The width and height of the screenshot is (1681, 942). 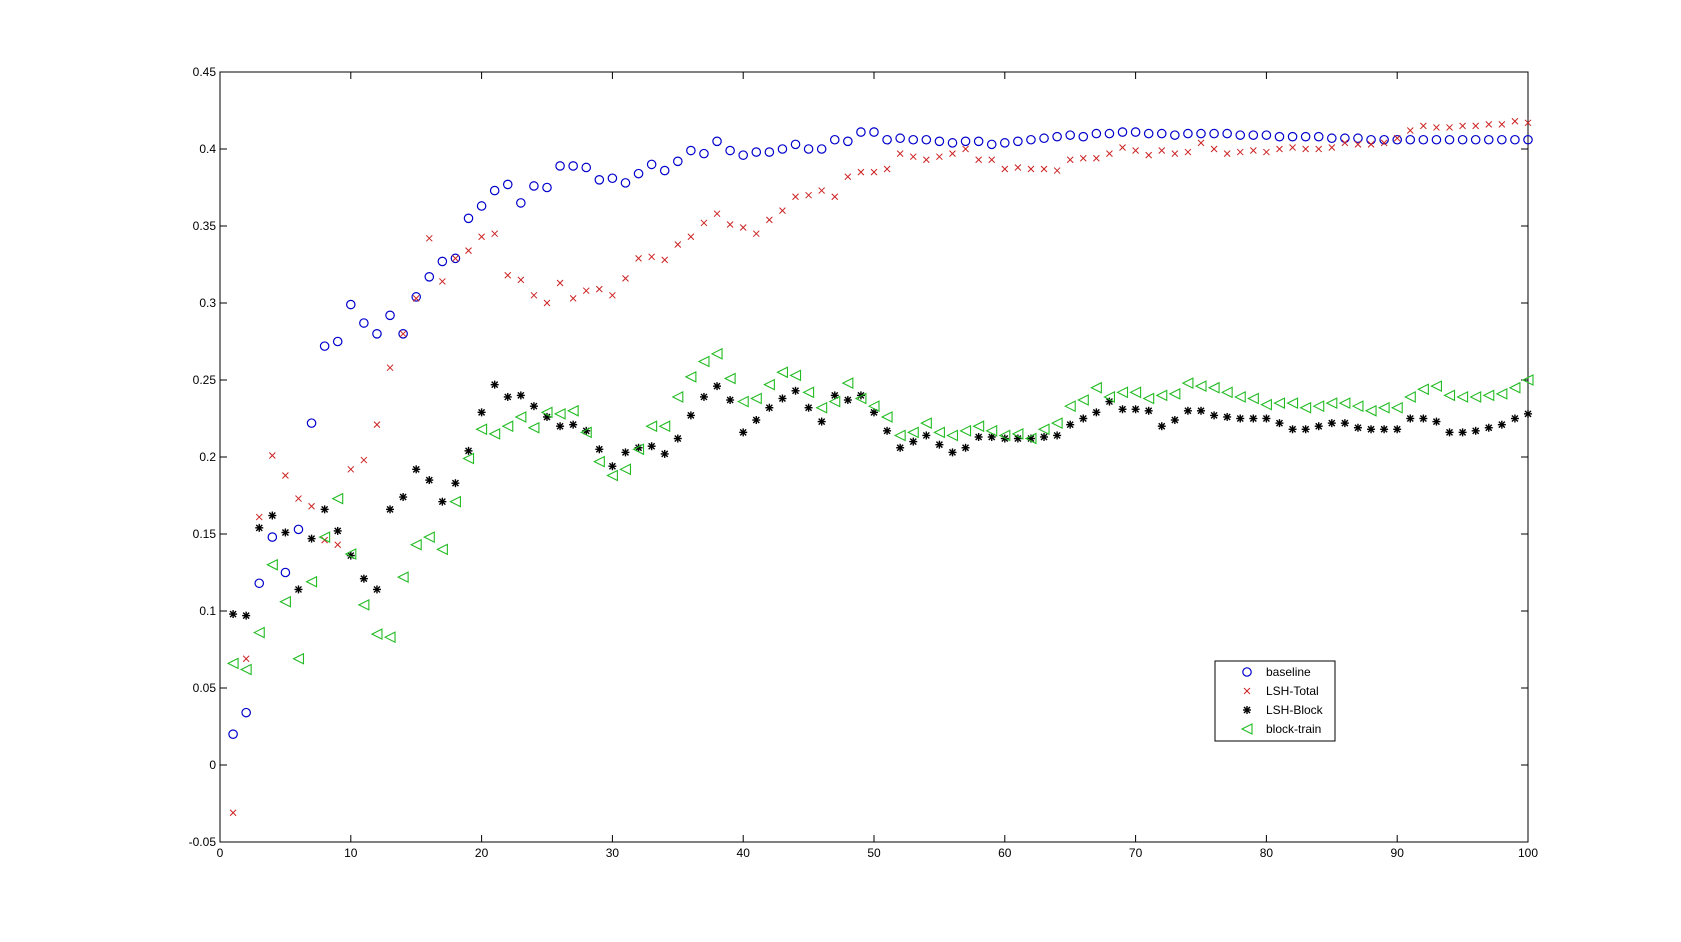 I want to click on y-tick-label: -0.05, so click(x=203, y=842).